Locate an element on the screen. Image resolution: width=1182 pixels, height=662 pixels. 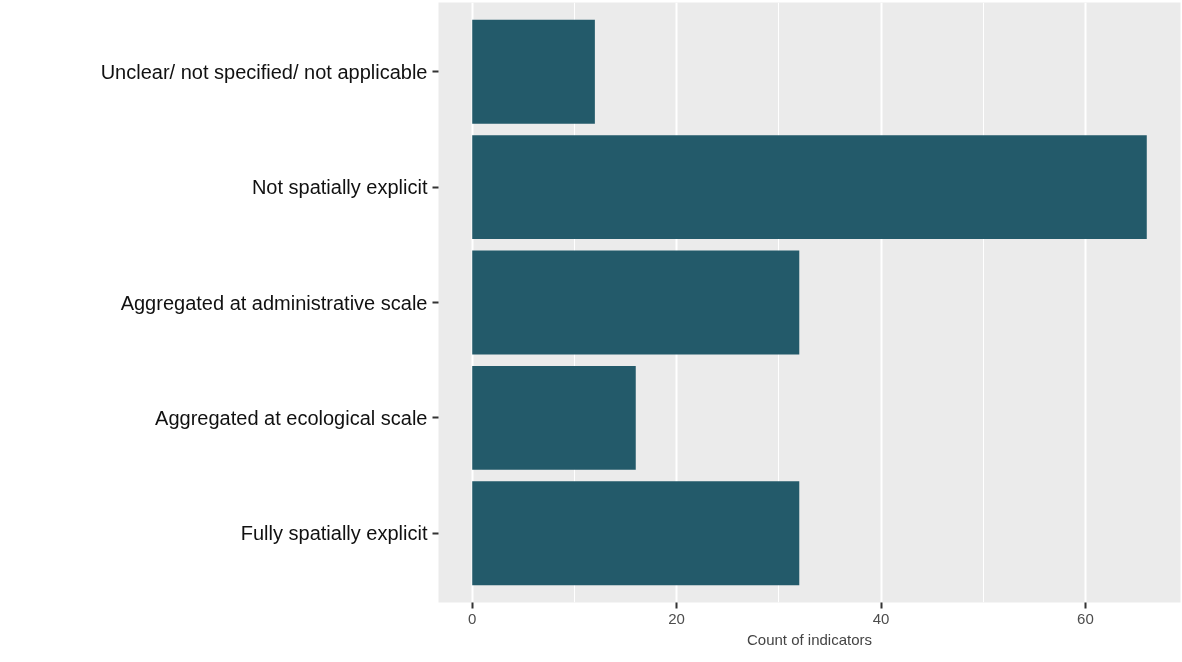
x-tick-label: 60 is located at coordinates (1085, 618).